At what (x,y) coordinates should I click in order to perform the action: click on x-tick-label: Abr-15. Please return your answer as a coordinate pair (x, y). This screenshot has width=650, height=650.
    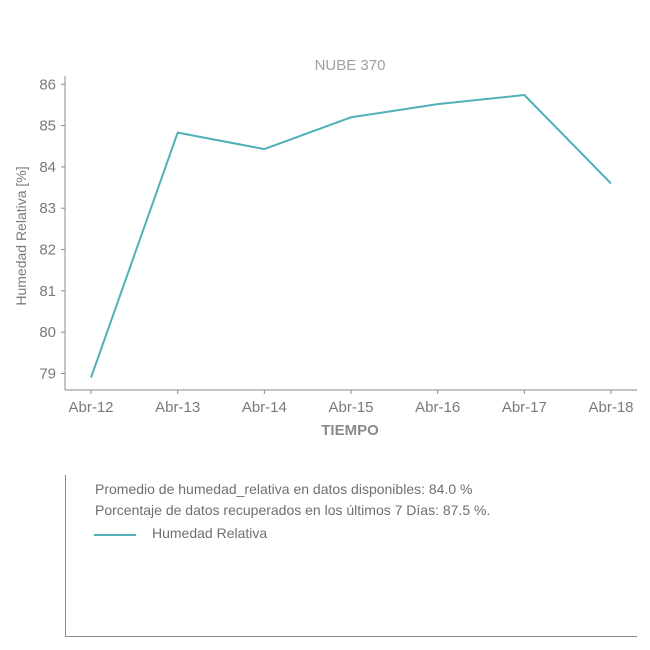
    Looking at the image, I should click on (350, 407).